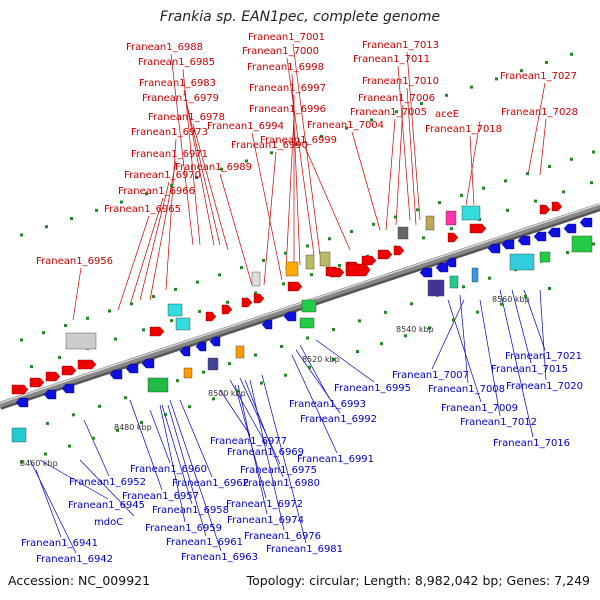 The image size is (600, 600). What do you see at coordinates (475, 275) in the screenshot?
I see `blue-feature-box` at bounding box center [475, 275].